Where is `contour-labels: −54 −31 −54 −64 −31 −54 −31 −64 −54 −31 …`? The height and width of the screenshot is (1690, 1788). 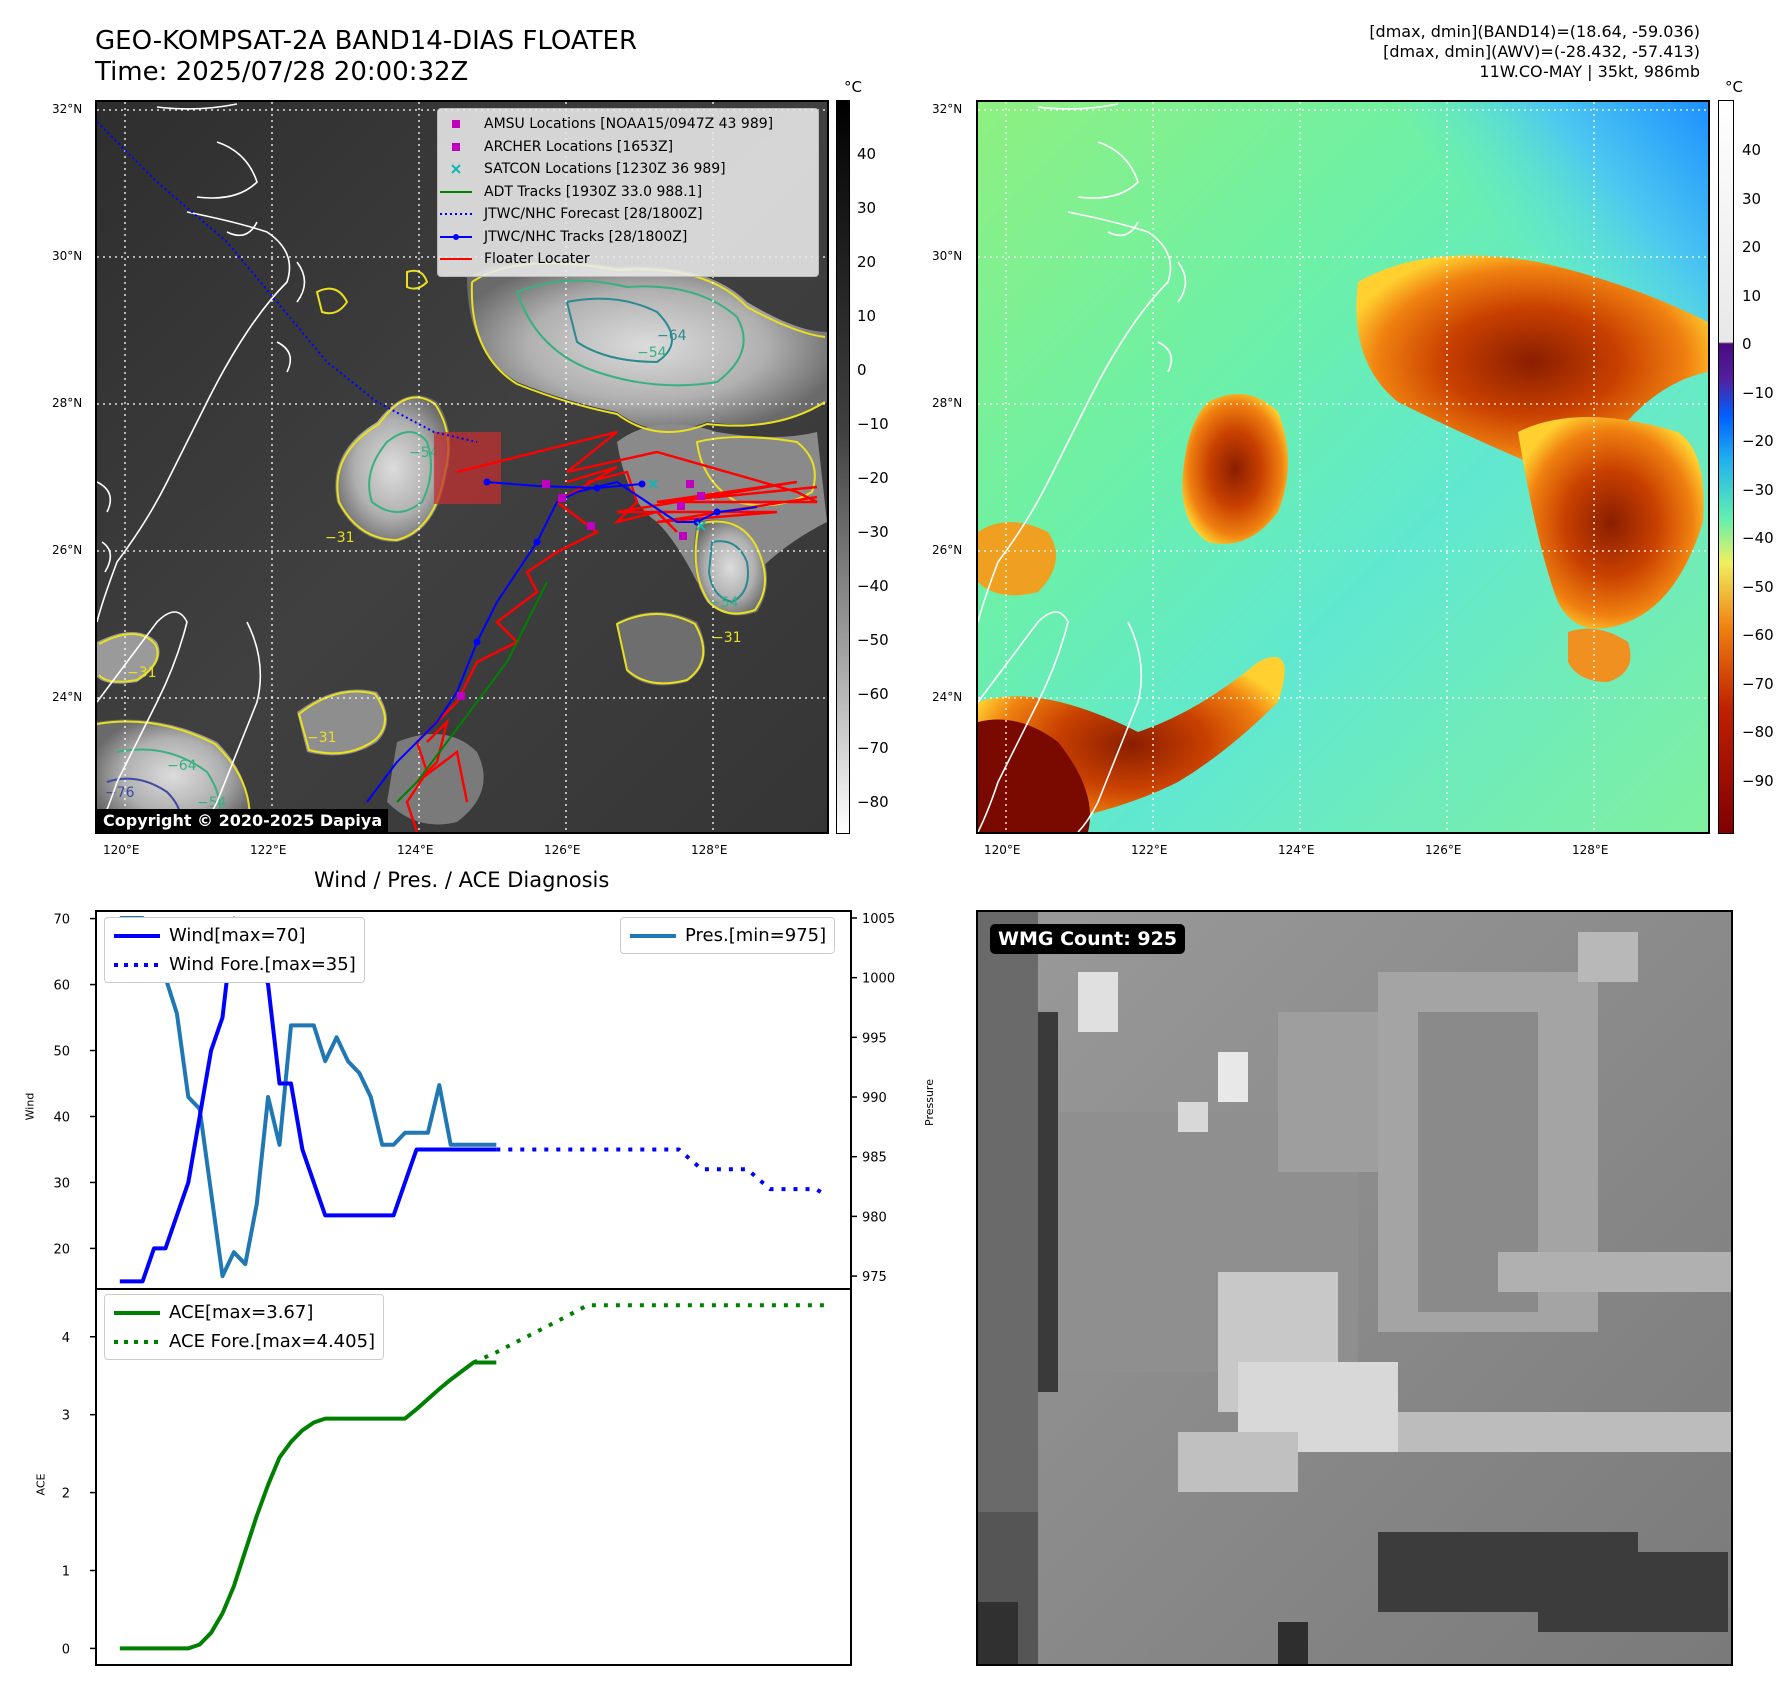
contour-labels: −54 −31 −54 −64 −31 −54 −31 −64 −54 −31 … is located at coordinates (423, 569).